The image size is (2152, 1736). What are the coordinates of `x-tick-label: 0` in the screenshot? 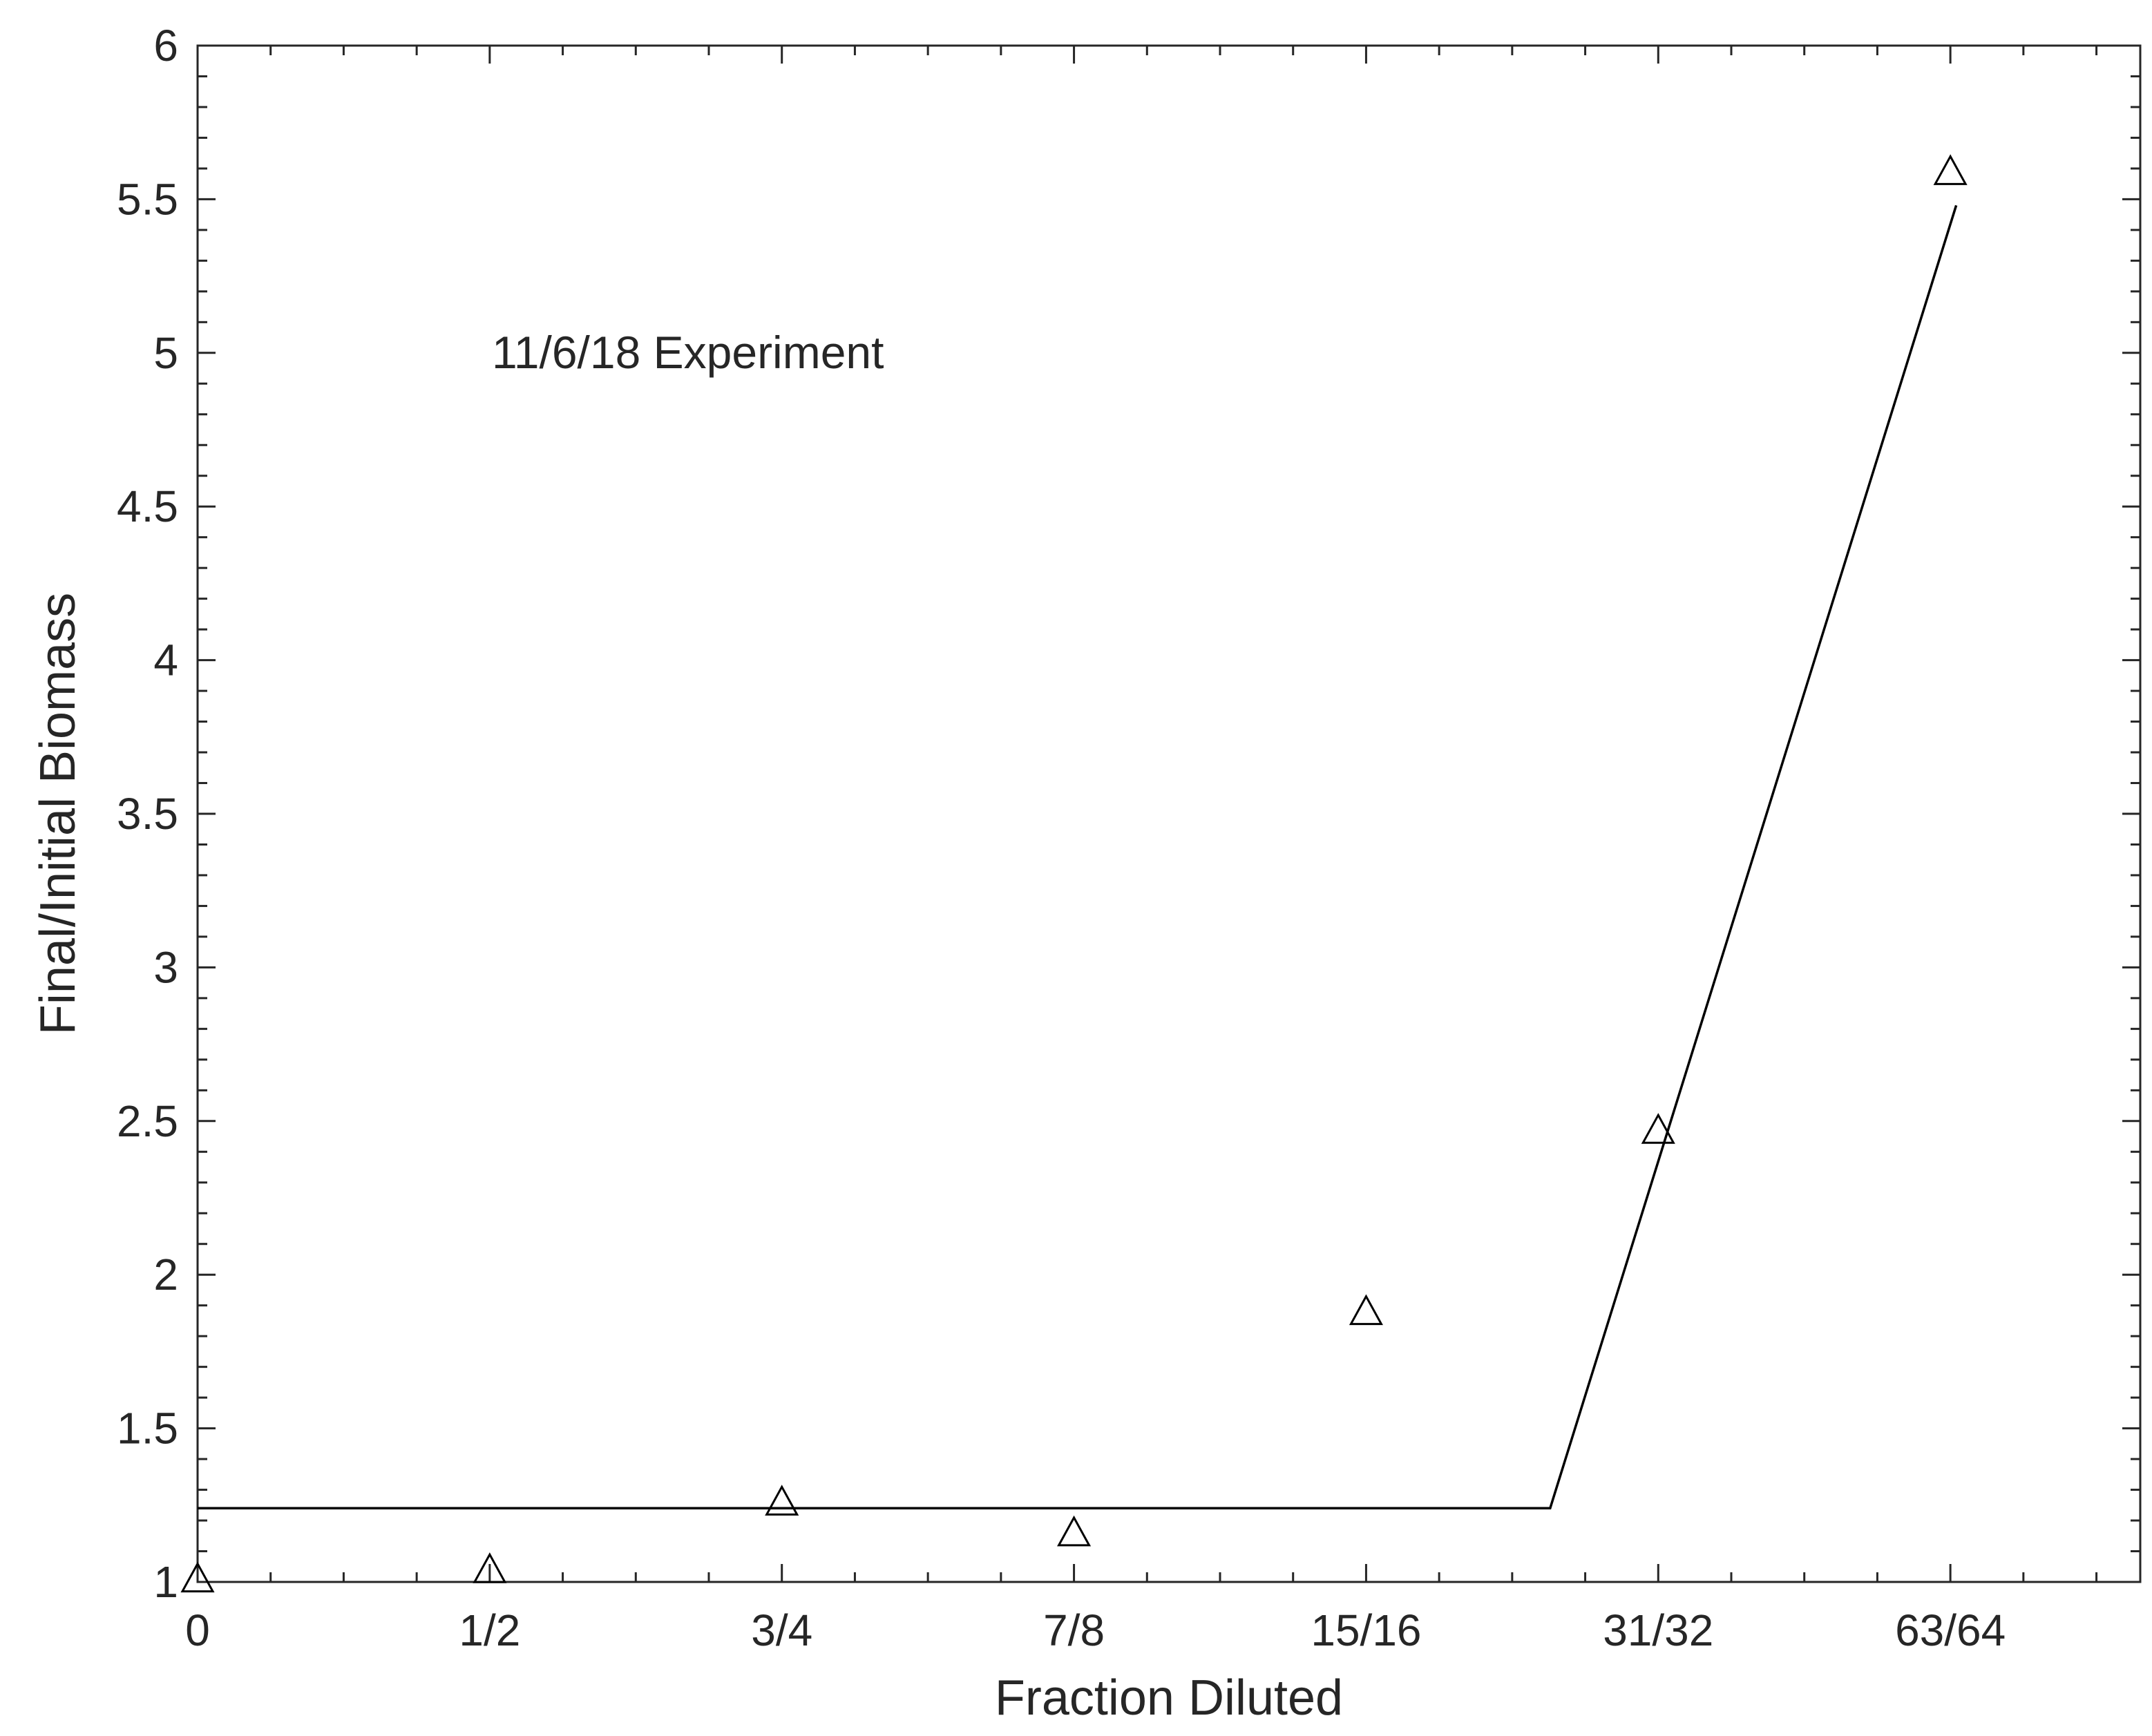 It's located at (197, 1630).